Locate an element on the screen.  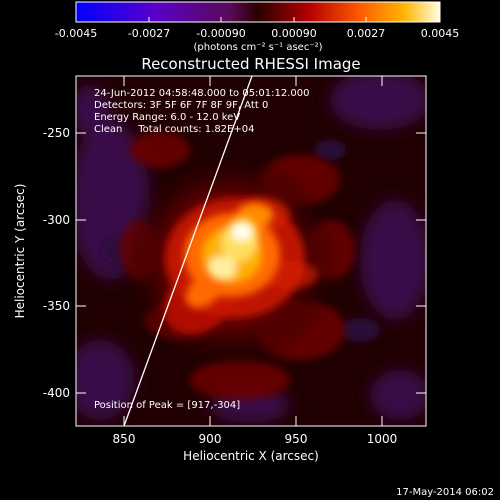
colorbar is located at coordinates (258, 12).